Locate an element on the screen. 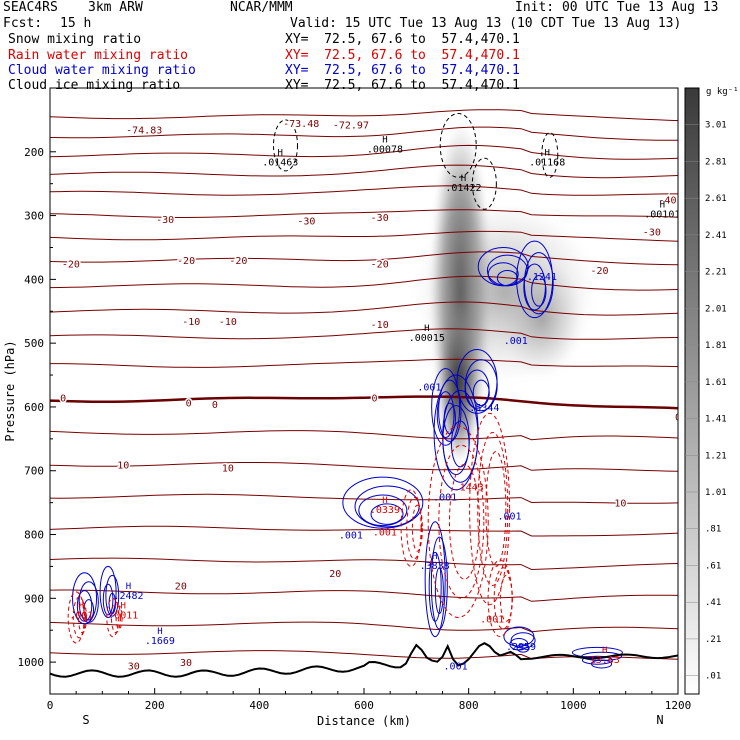 The height and width of the screenshot is (740, 740). colorbar is located at coordinates (692, 391).